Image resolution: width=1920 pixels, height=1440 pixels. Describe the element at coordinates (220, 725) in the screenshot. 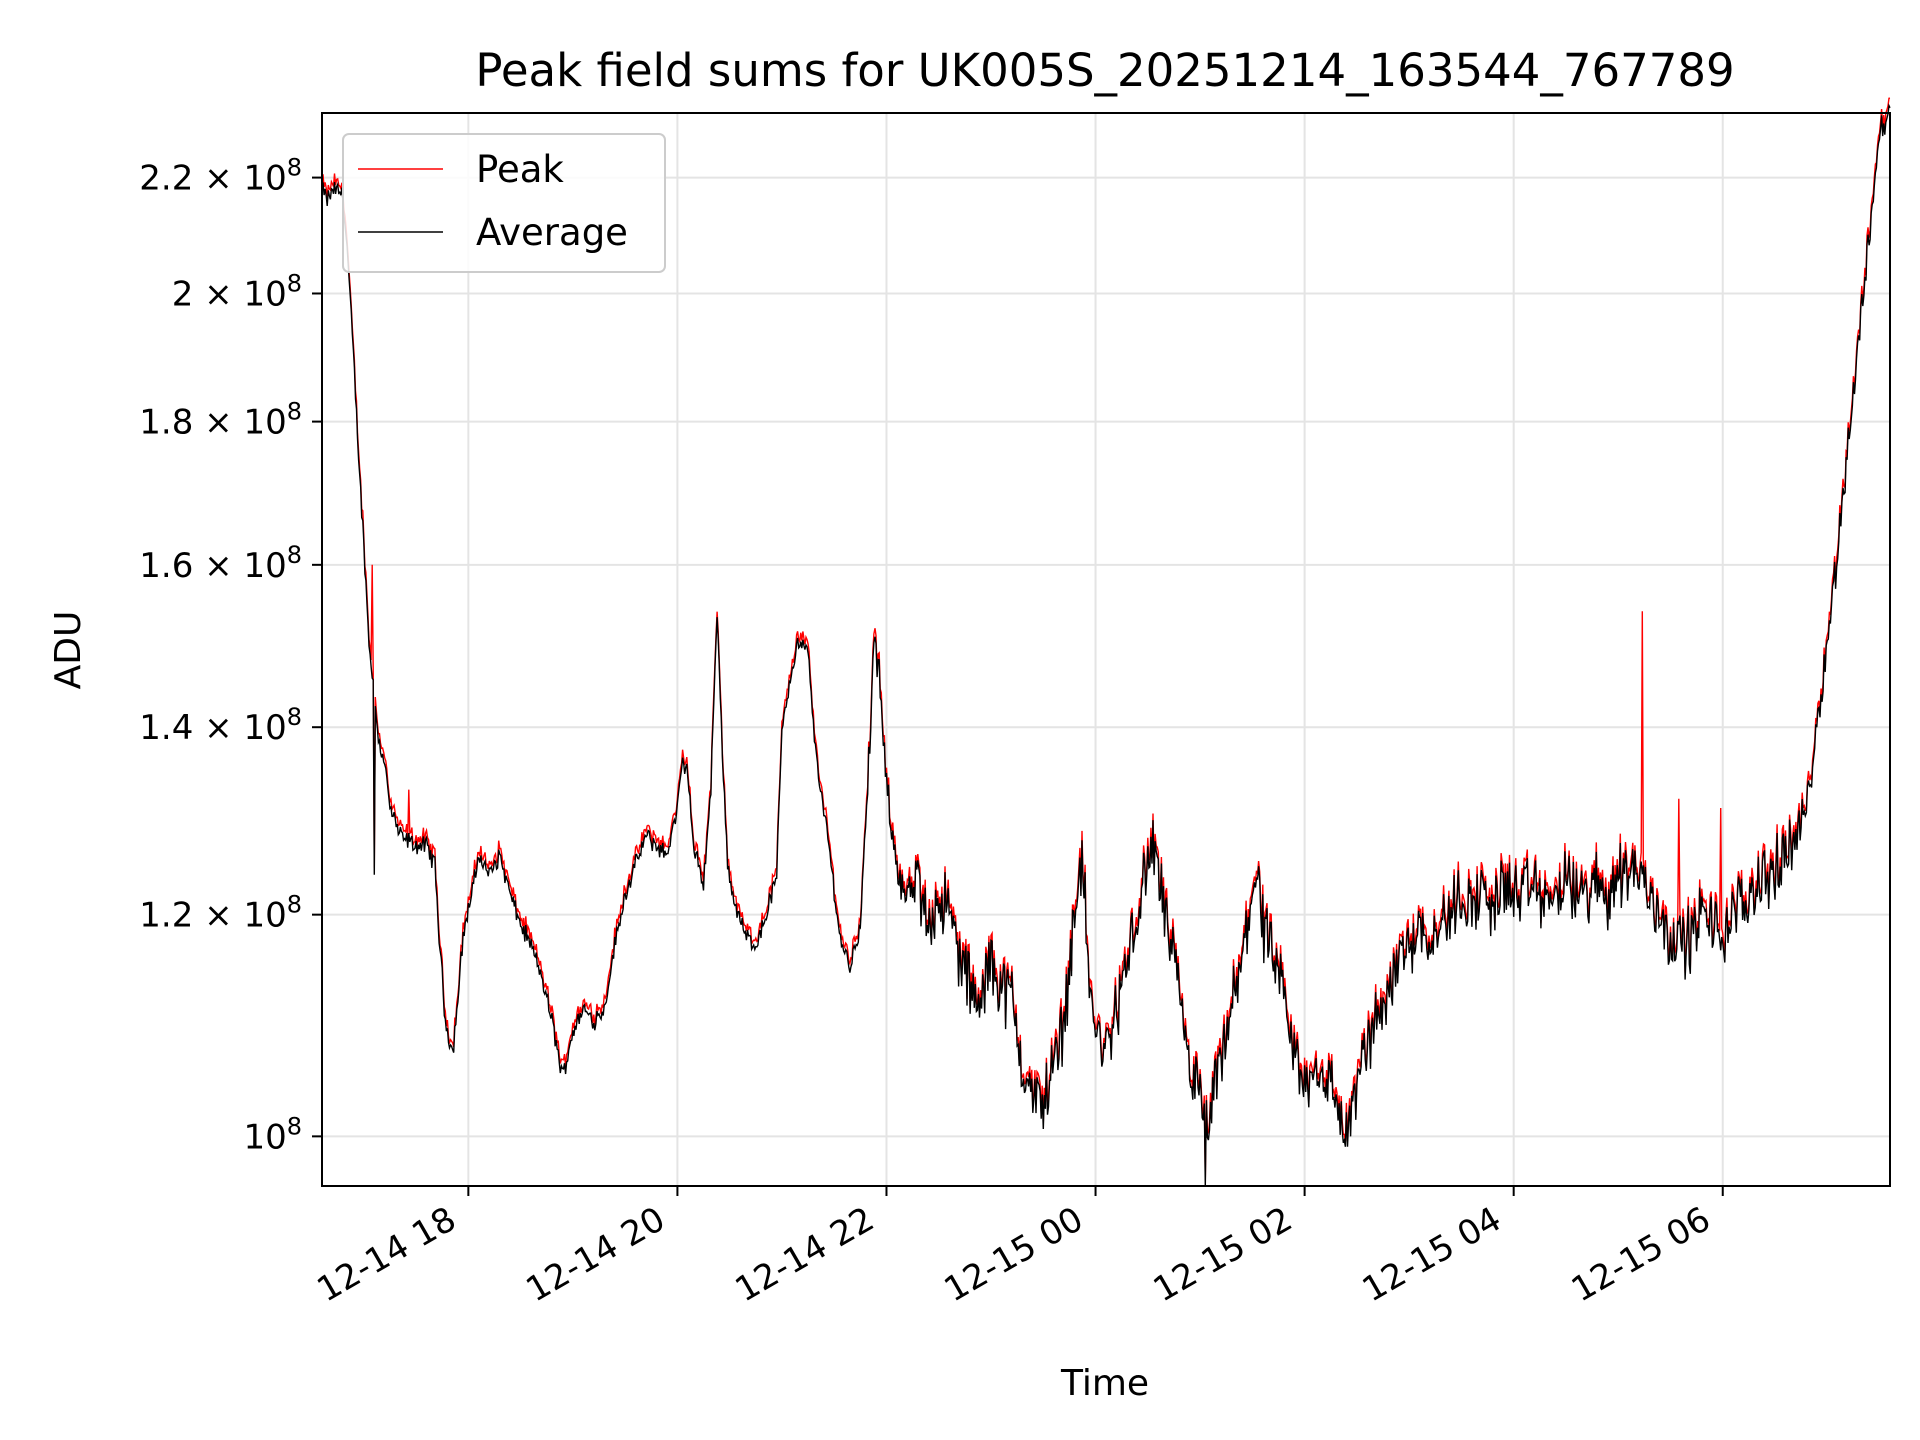

I see `y-tick-label: 1.4 × 108` at that location.